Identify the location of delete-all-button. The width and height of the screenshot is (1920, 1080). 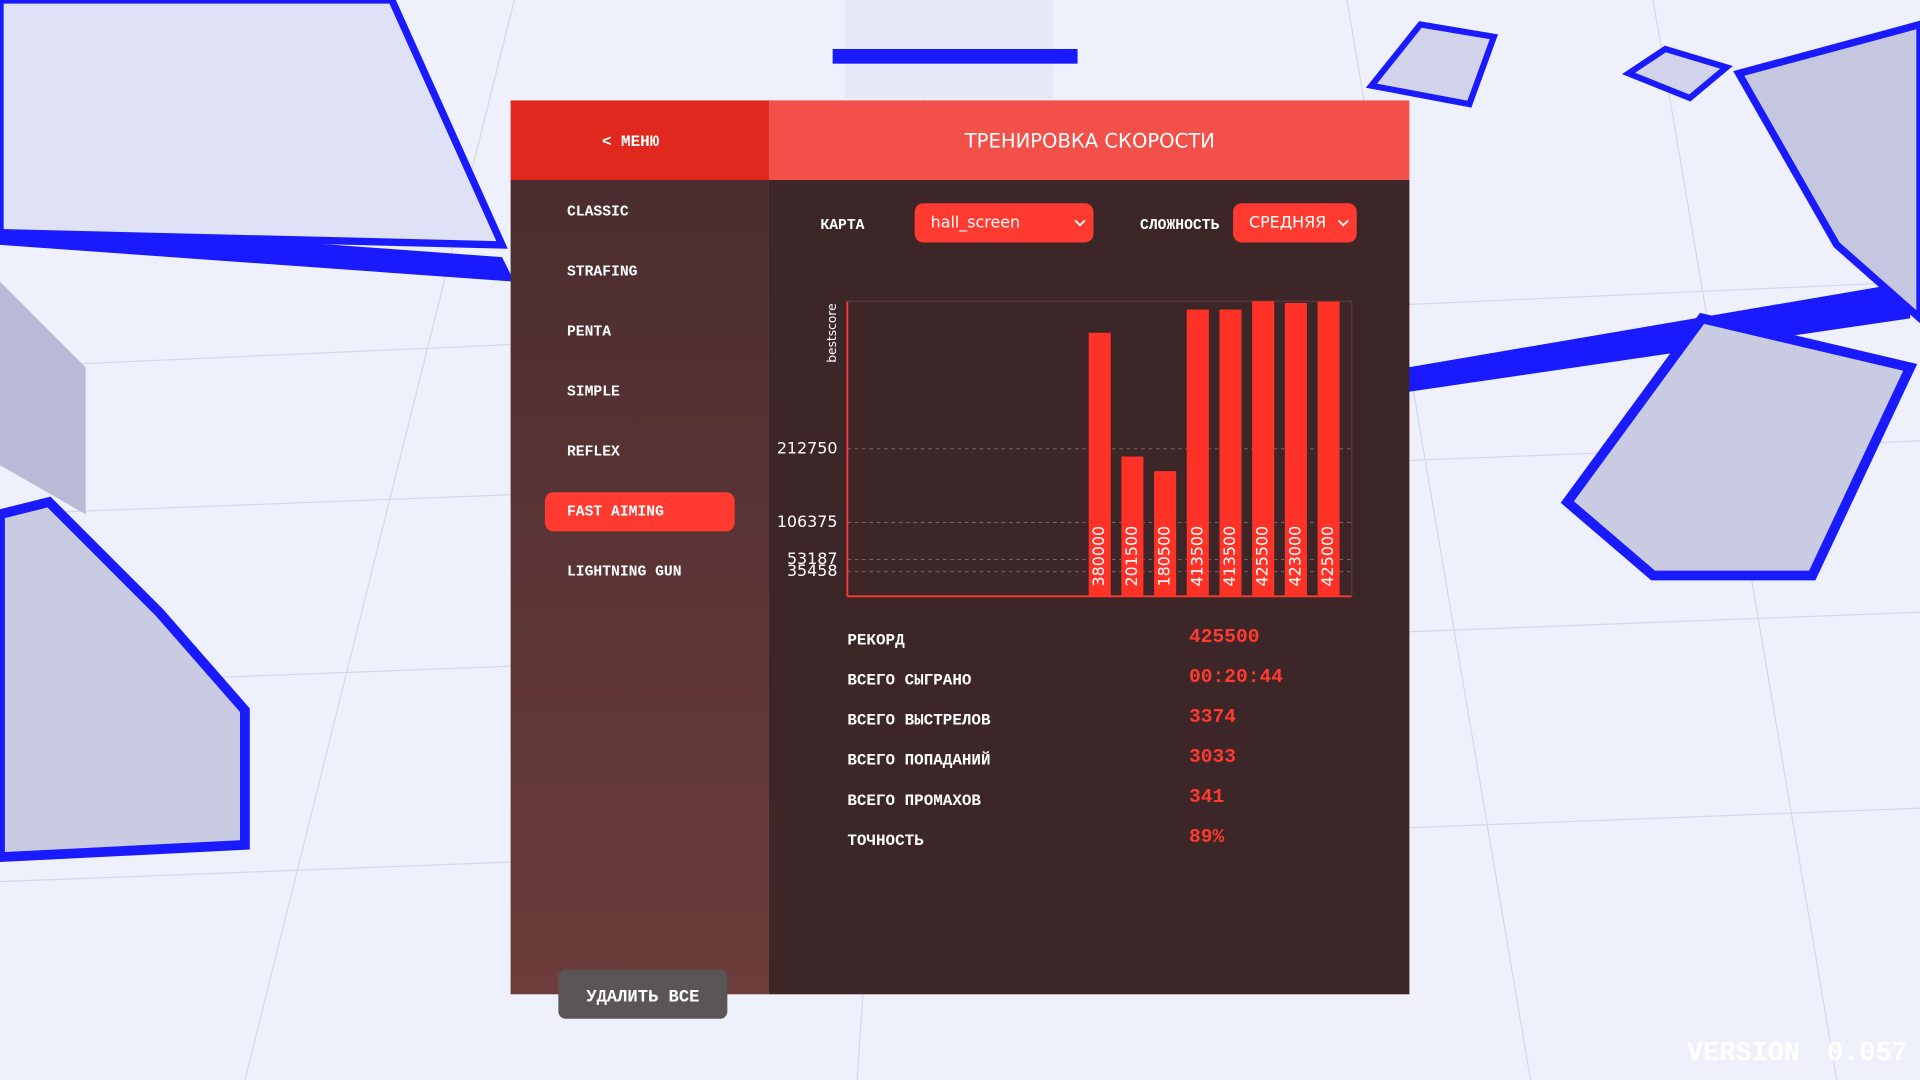
(643, 994).